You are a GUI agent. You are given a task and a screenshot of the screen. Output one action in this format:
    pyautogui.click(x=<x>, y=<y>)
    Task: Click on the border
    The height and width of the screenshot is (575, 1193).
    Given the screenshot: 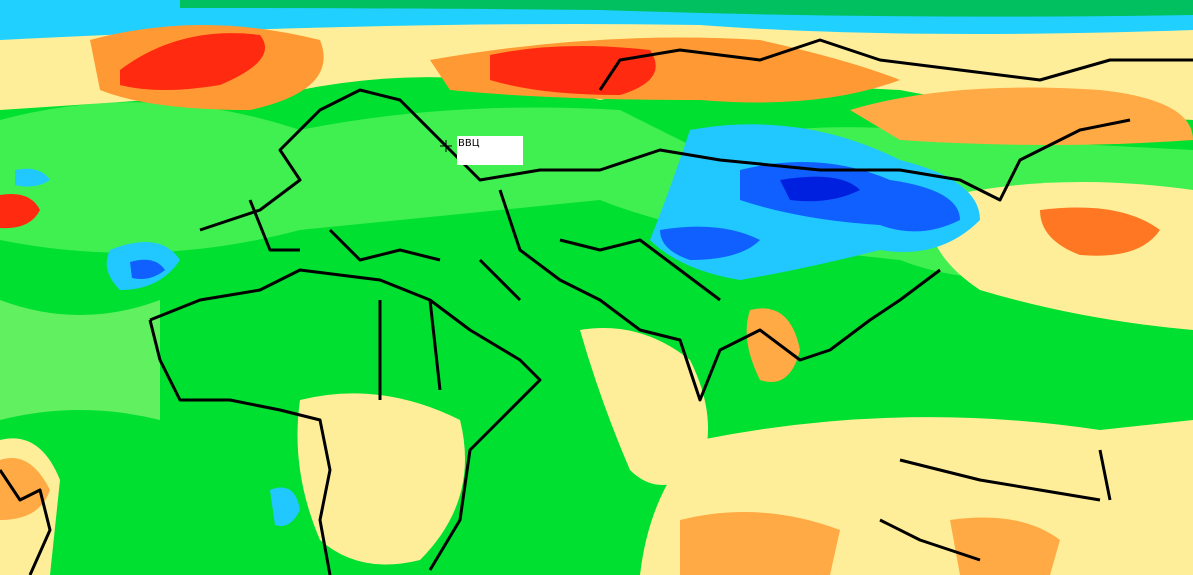 What is the action you would take?
    pyautogui.click(x=484, y=299)
    